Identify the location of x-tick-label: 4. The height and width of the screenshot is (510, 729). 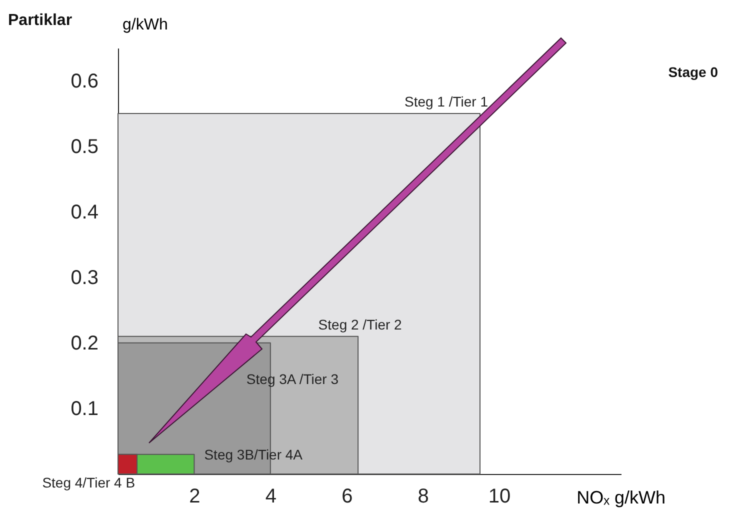
(270, 497).